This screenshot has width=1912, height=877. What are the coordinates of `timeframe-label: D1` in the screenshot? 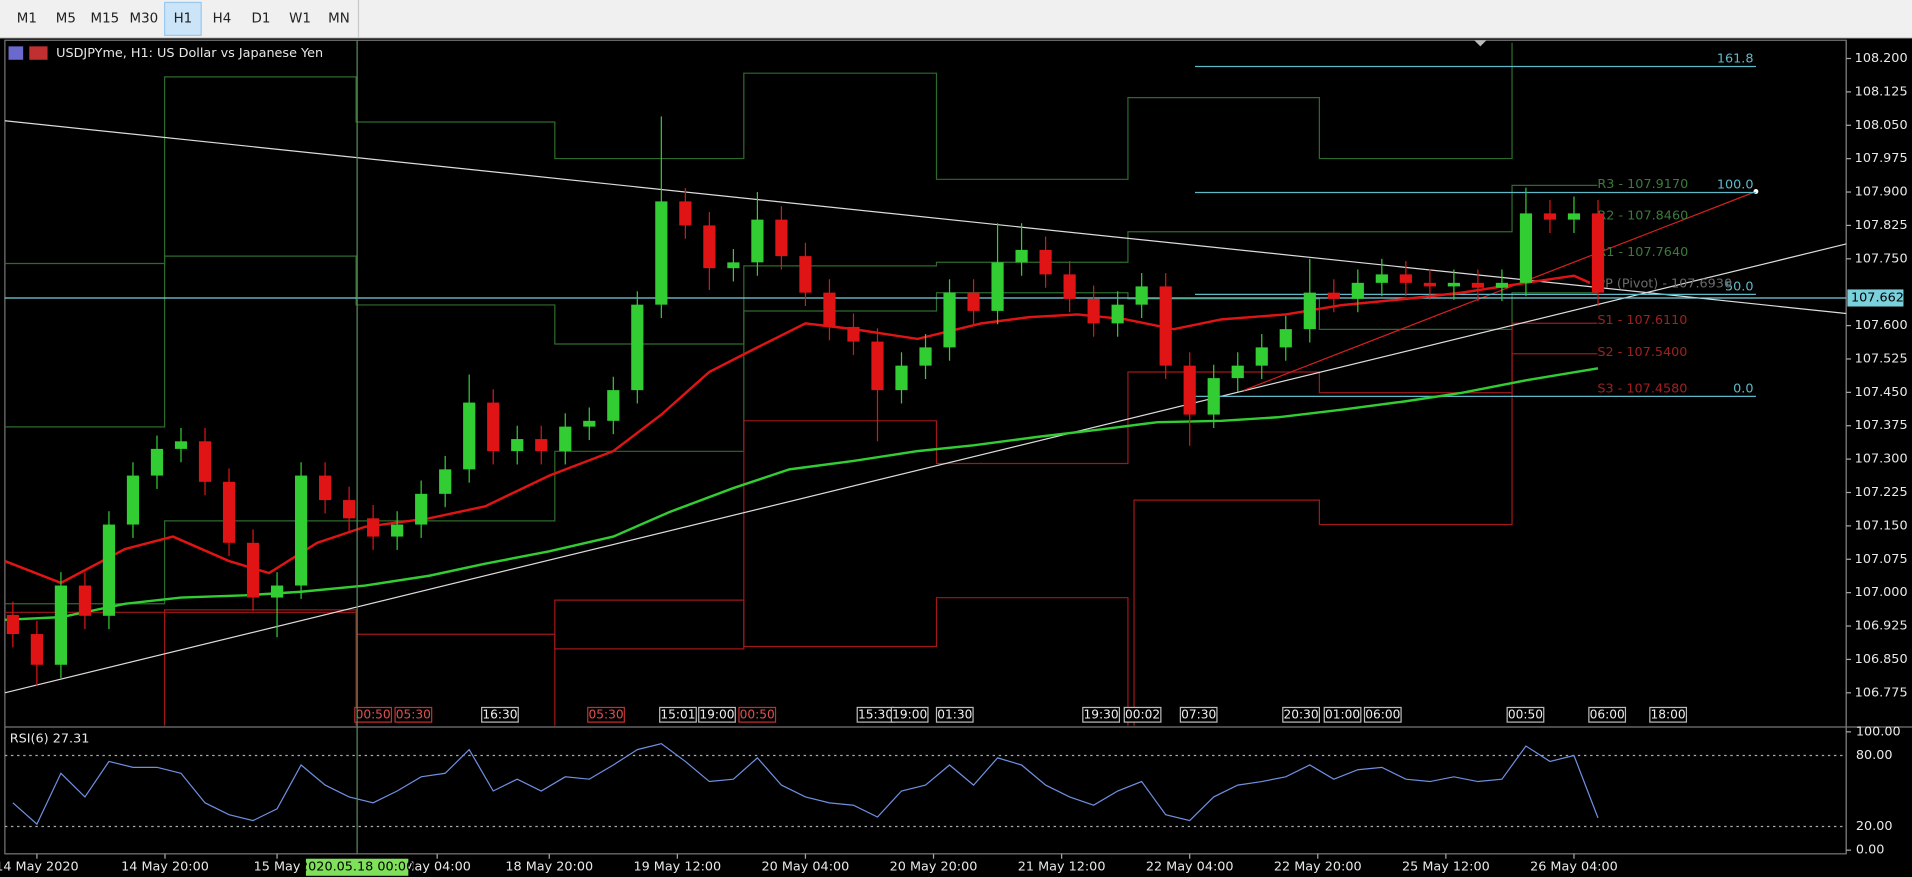 It's located at (261, 18).